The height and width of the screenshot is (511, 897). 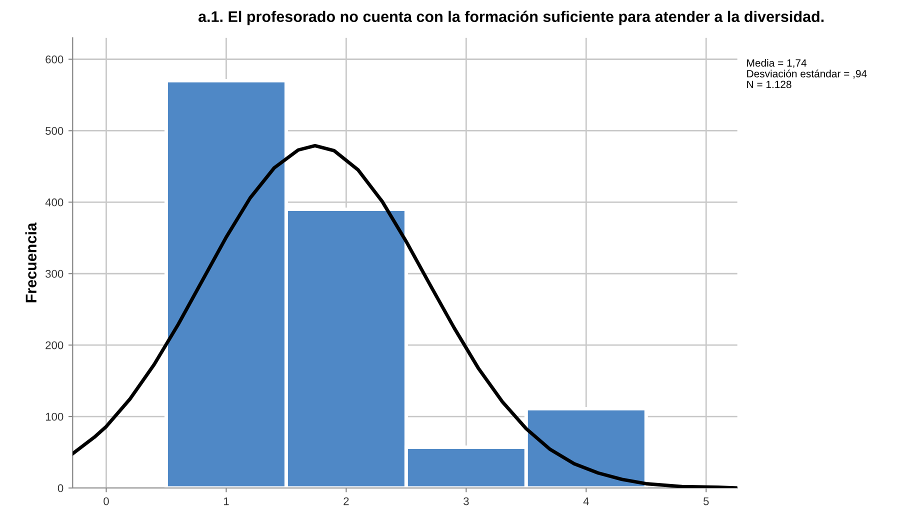 What do you see at coordinates (55, 274) in the screenshot?
I see `y-tick-label: 300` at bounding box center [55, 274].